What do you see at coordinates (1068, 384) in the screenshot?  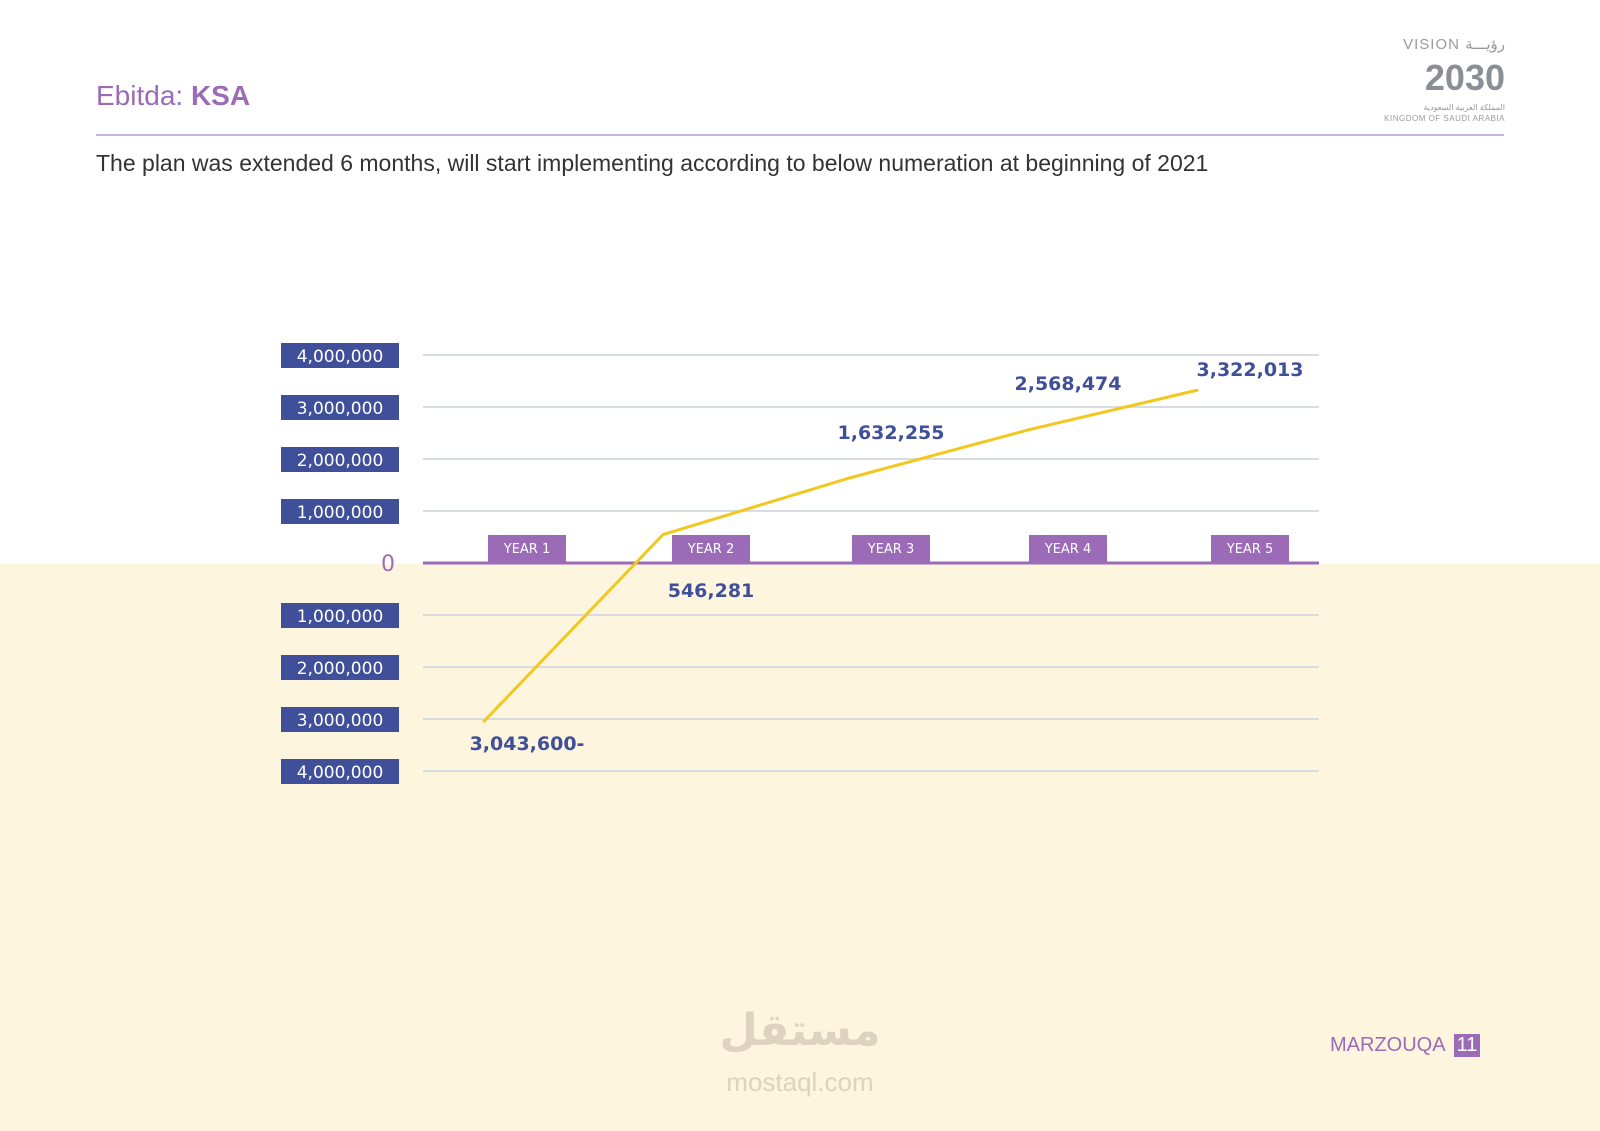 I see `data-label: 2,568,474` at bounding box center [1068, 384].